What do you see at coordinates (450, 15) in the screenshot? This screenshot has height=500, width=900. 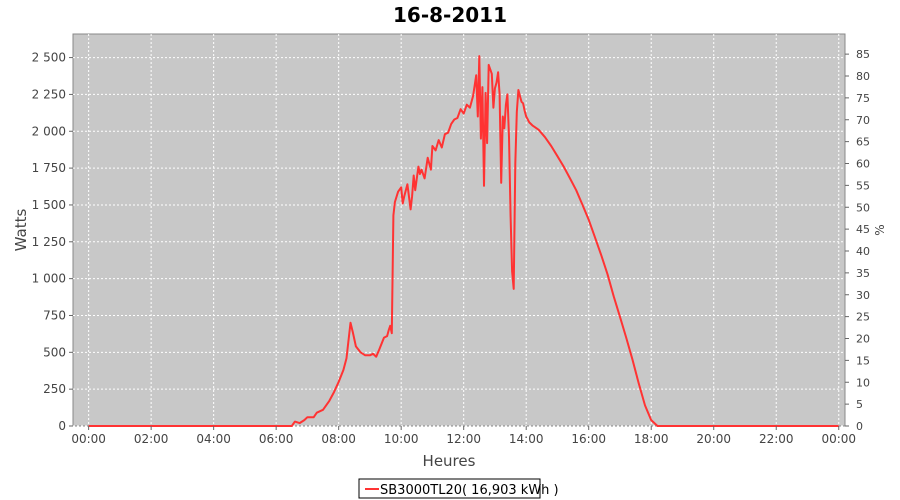 I see `chart-title: 16-8-2011` at bounding box center [450, 15].